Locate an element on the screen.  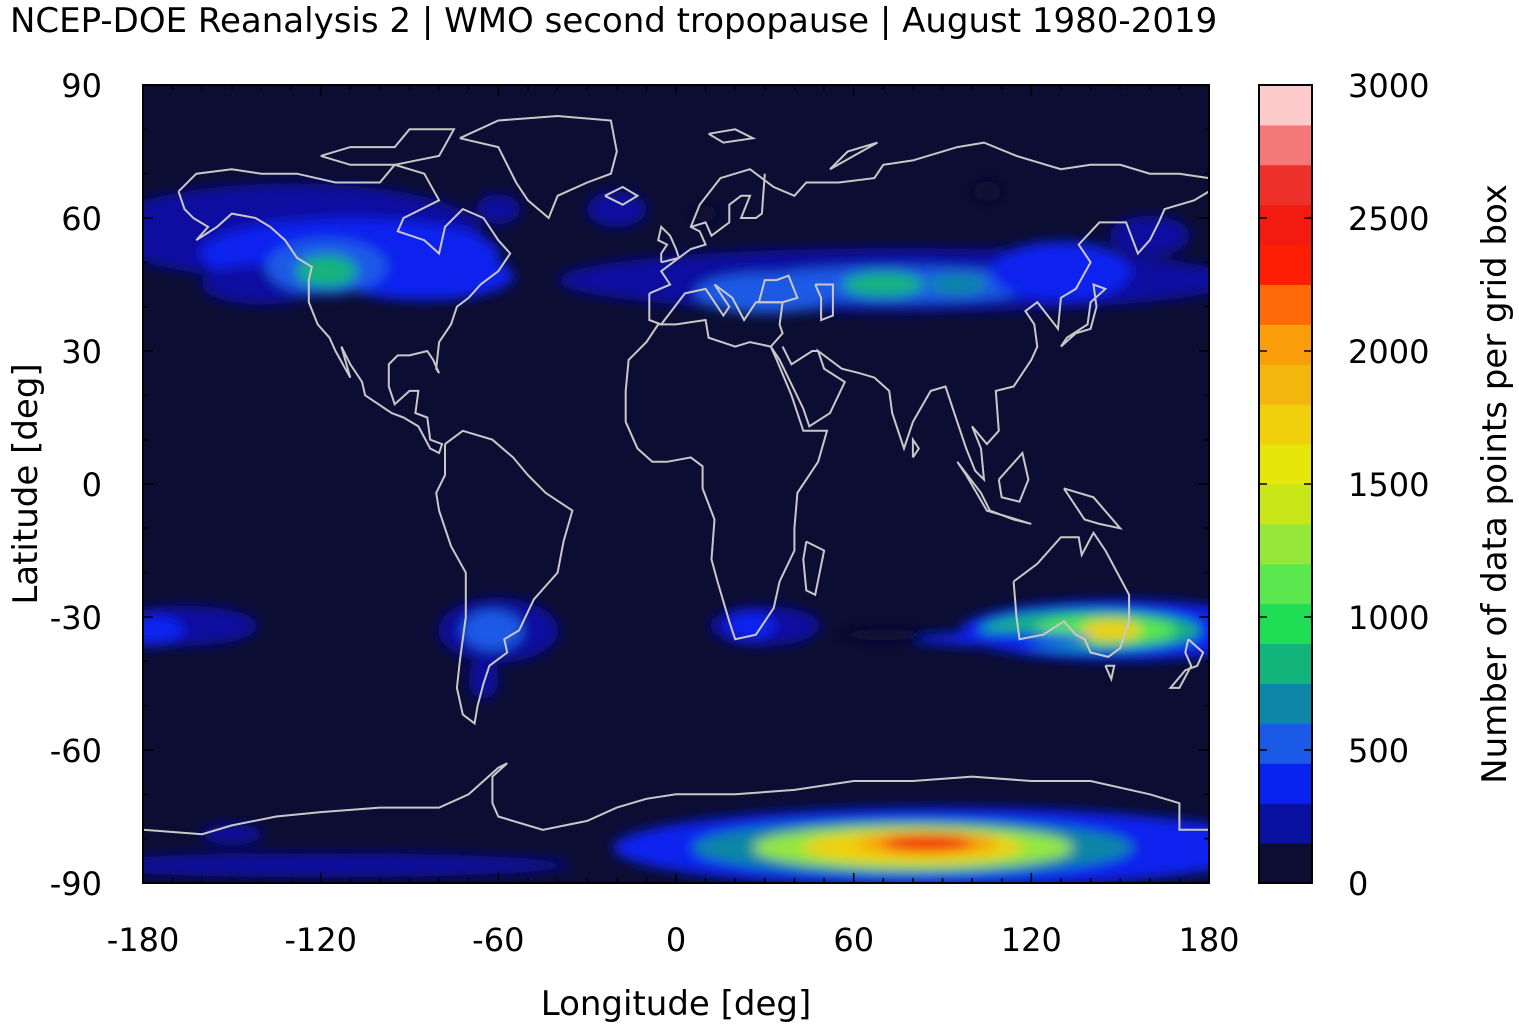
colorbar-tick-label: 500 is located at coordinates (1378, 751).